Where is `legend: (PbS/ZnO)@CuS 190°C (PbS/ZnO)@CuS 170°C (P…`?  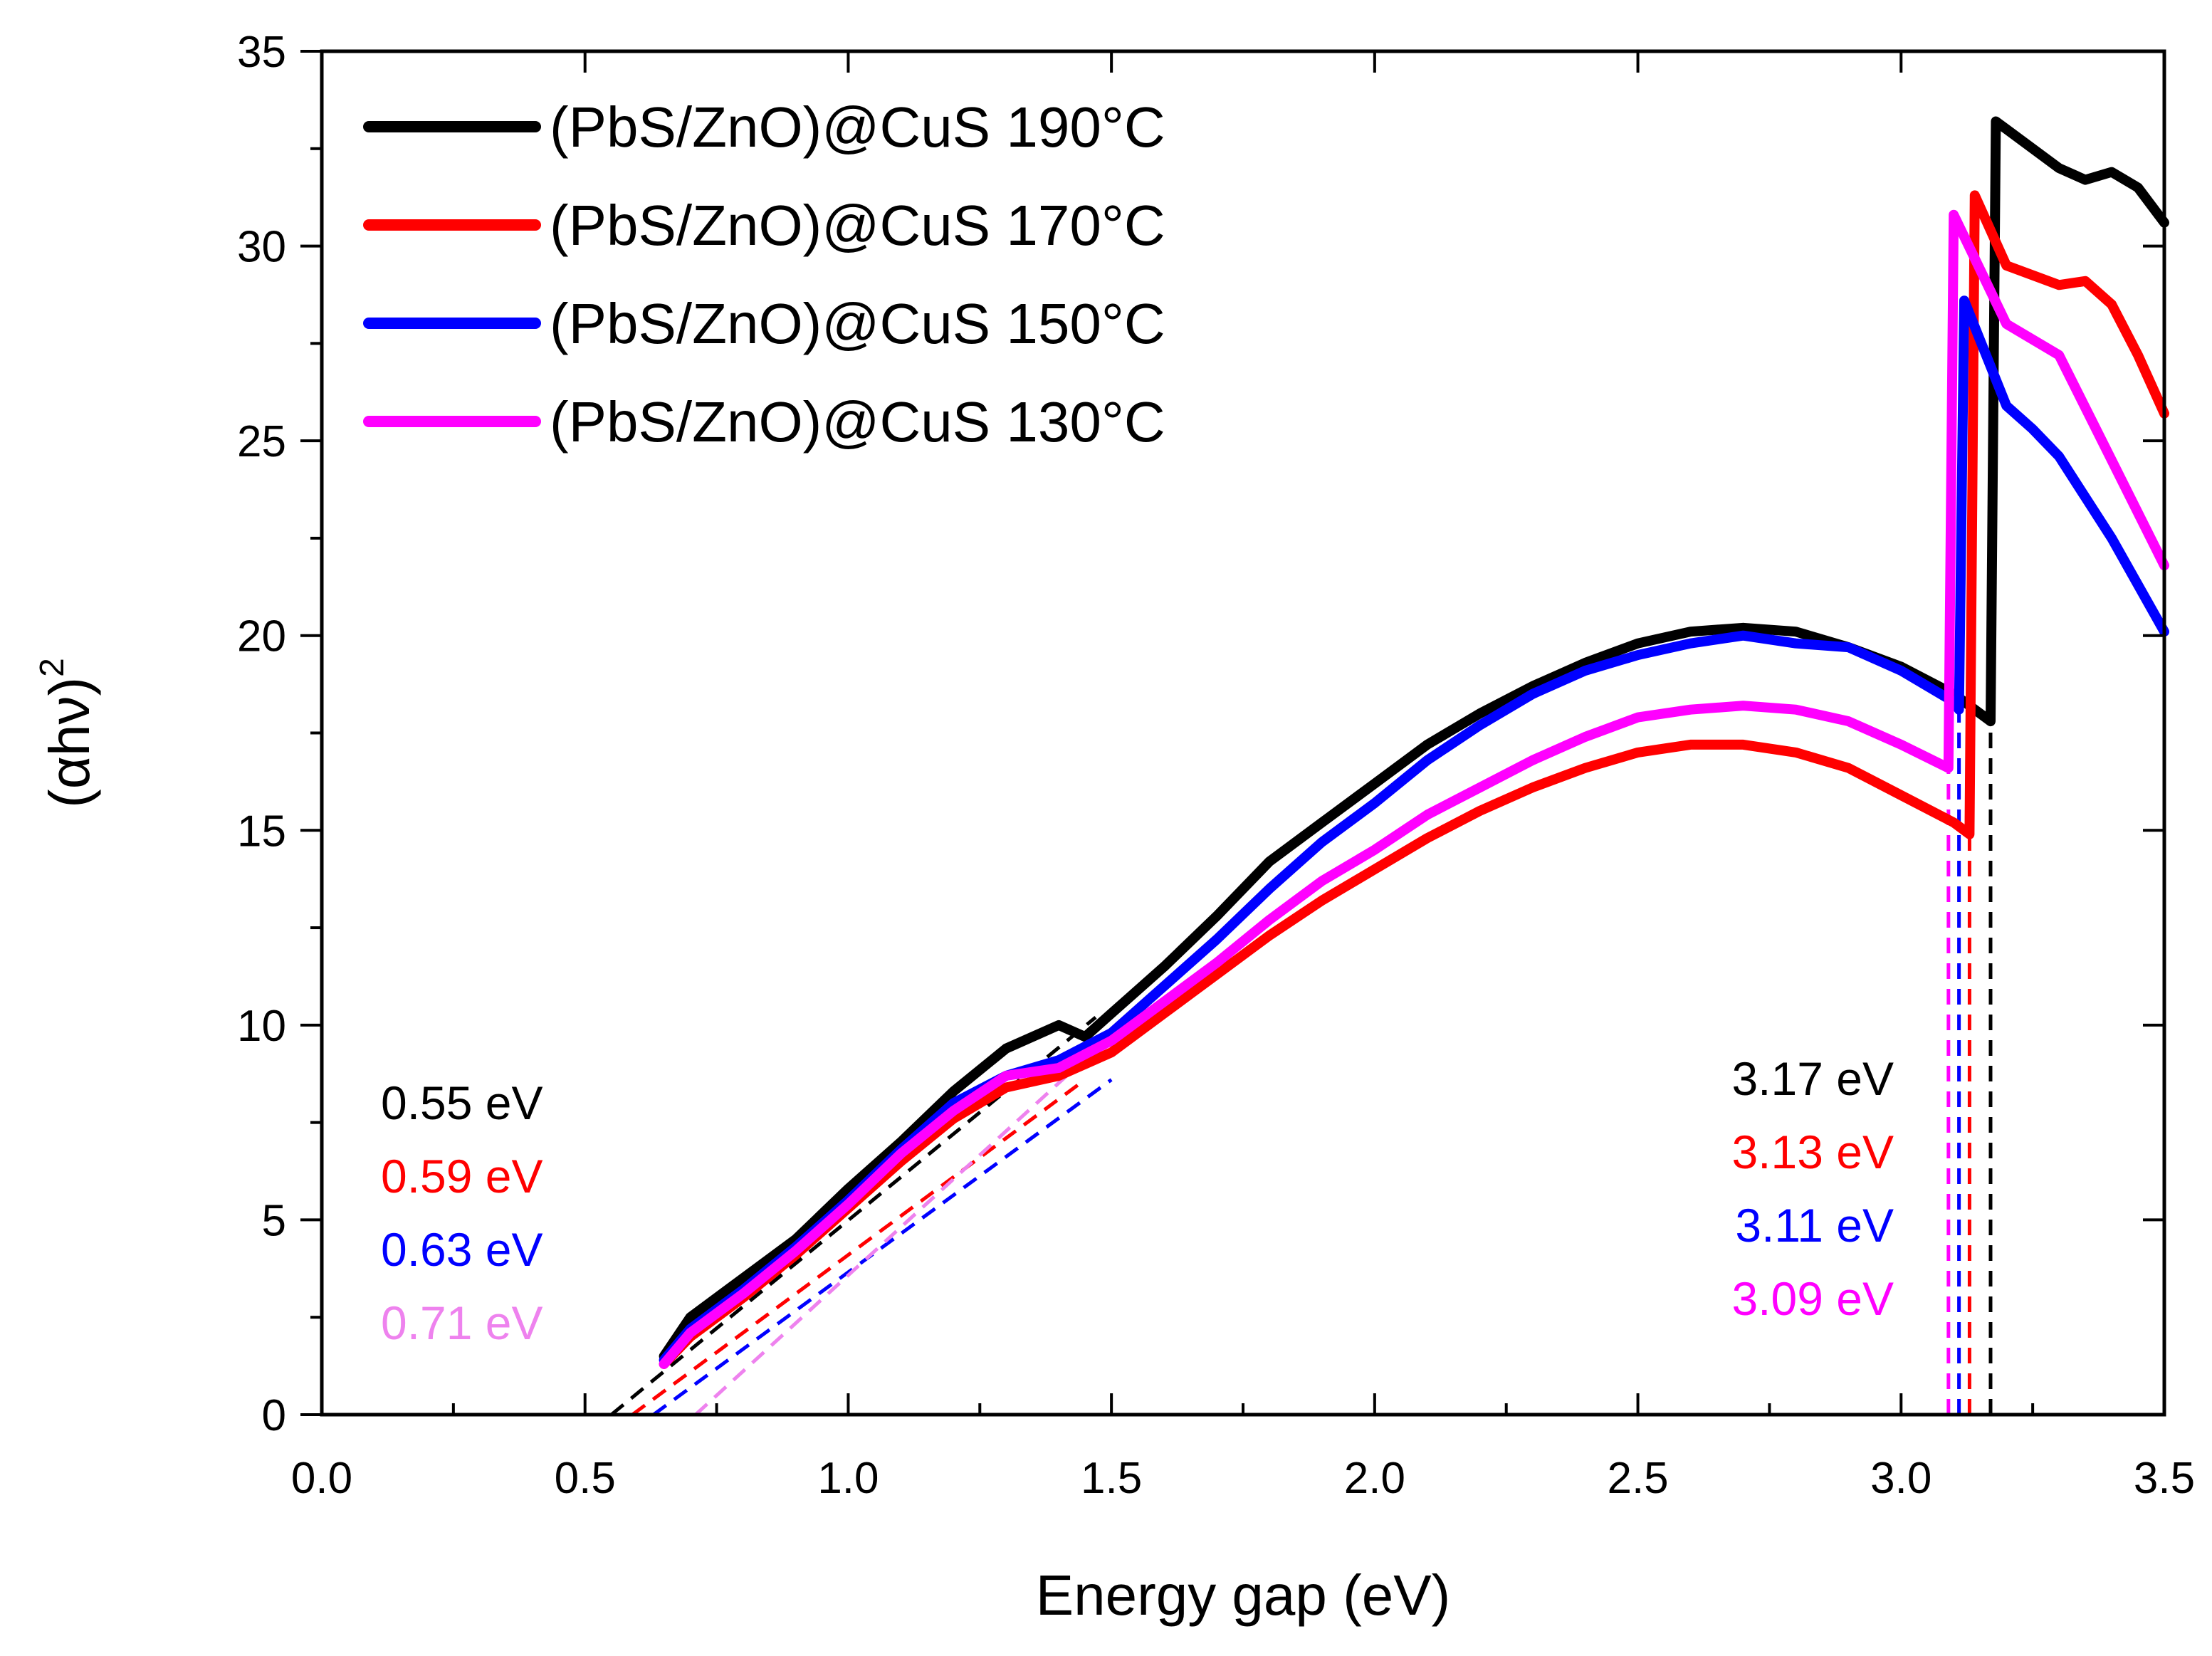
legend: (PbS/ZnO)@CuS 190°C (PbS/ZnO)@CuS 170°C (P… is located at coordinates (764, 275).